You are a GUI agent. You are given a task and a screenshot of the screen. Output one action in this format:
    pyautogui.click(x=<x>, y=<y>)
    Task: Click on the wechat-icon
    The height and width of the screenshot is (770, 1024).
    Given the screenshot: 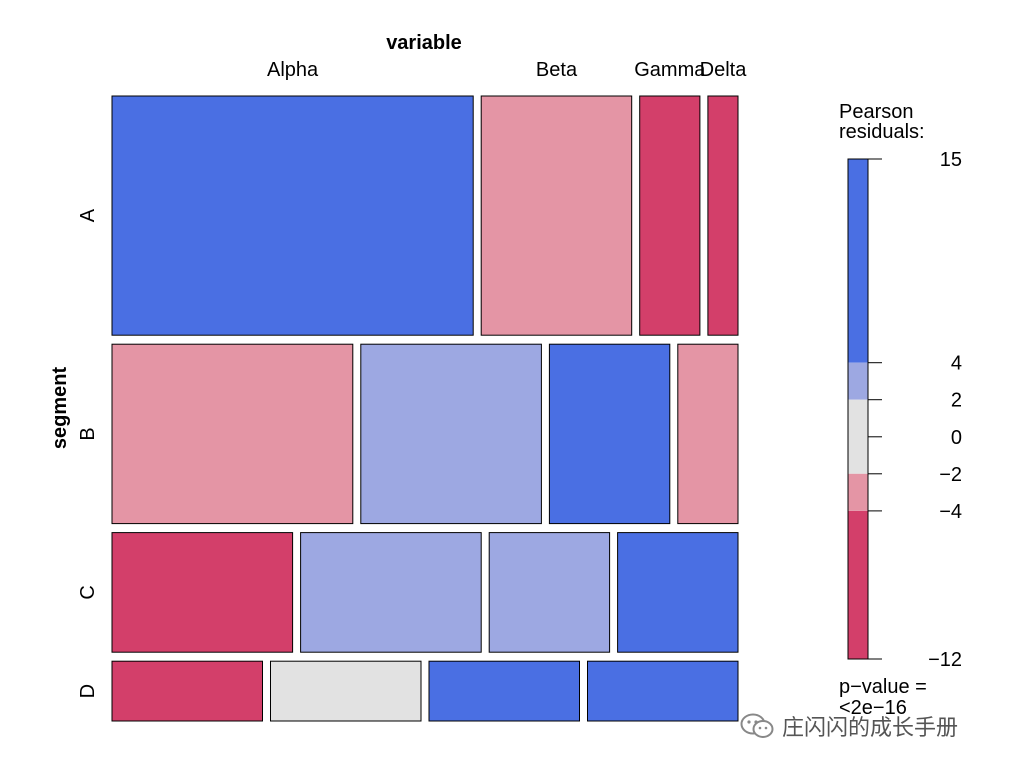 What is the action you would take?
    pyautogui.click(x=757, y=725)
    